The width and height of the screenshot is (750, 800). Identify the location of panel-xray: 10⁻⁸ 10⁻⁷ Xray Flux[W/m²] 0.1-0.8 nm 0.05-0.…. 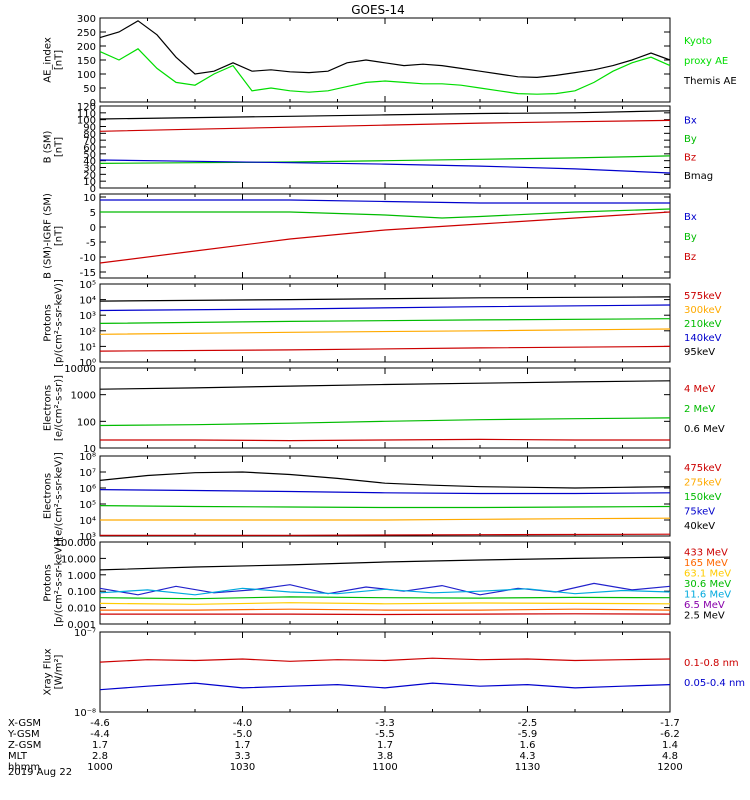
(394, 673).